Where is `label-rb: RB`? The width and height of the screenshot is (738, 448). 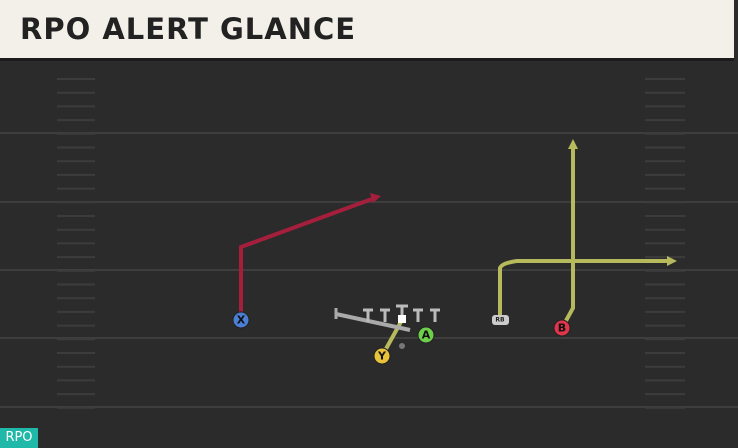 label-rb: RB is located at coordinates (500, 320).